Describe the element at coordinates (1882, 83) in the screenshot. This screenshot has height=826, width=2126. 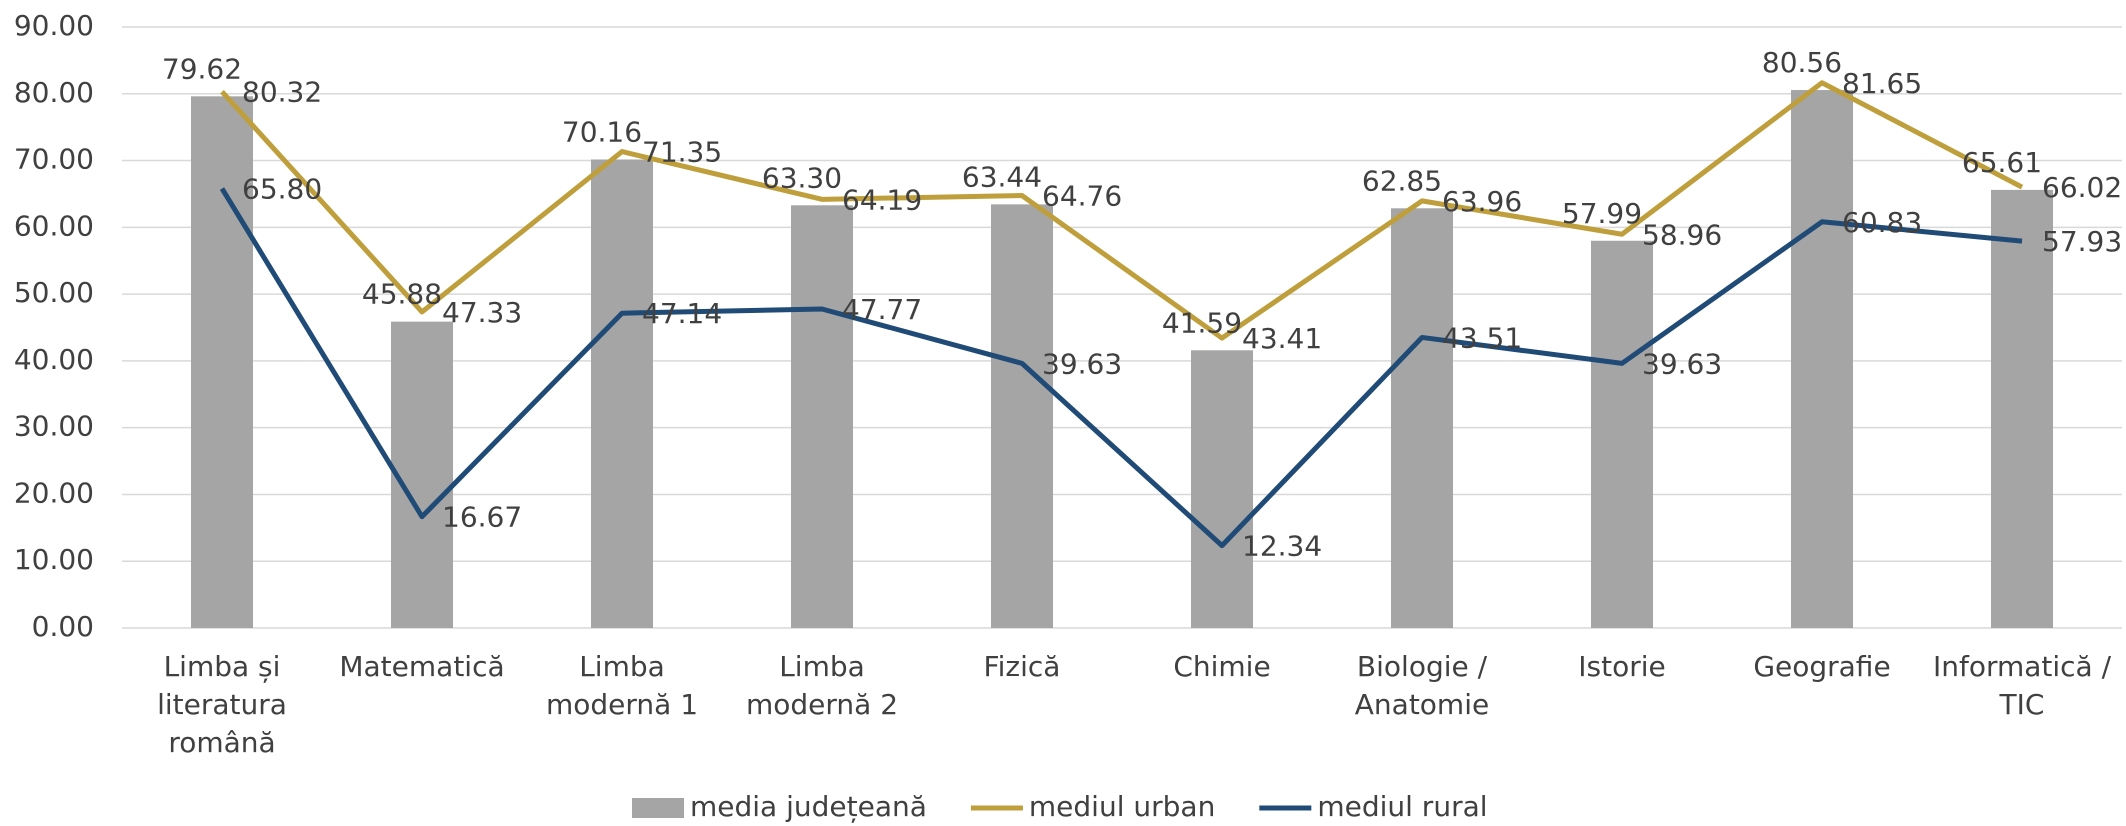
I see `data-label: 81.65` at that location.